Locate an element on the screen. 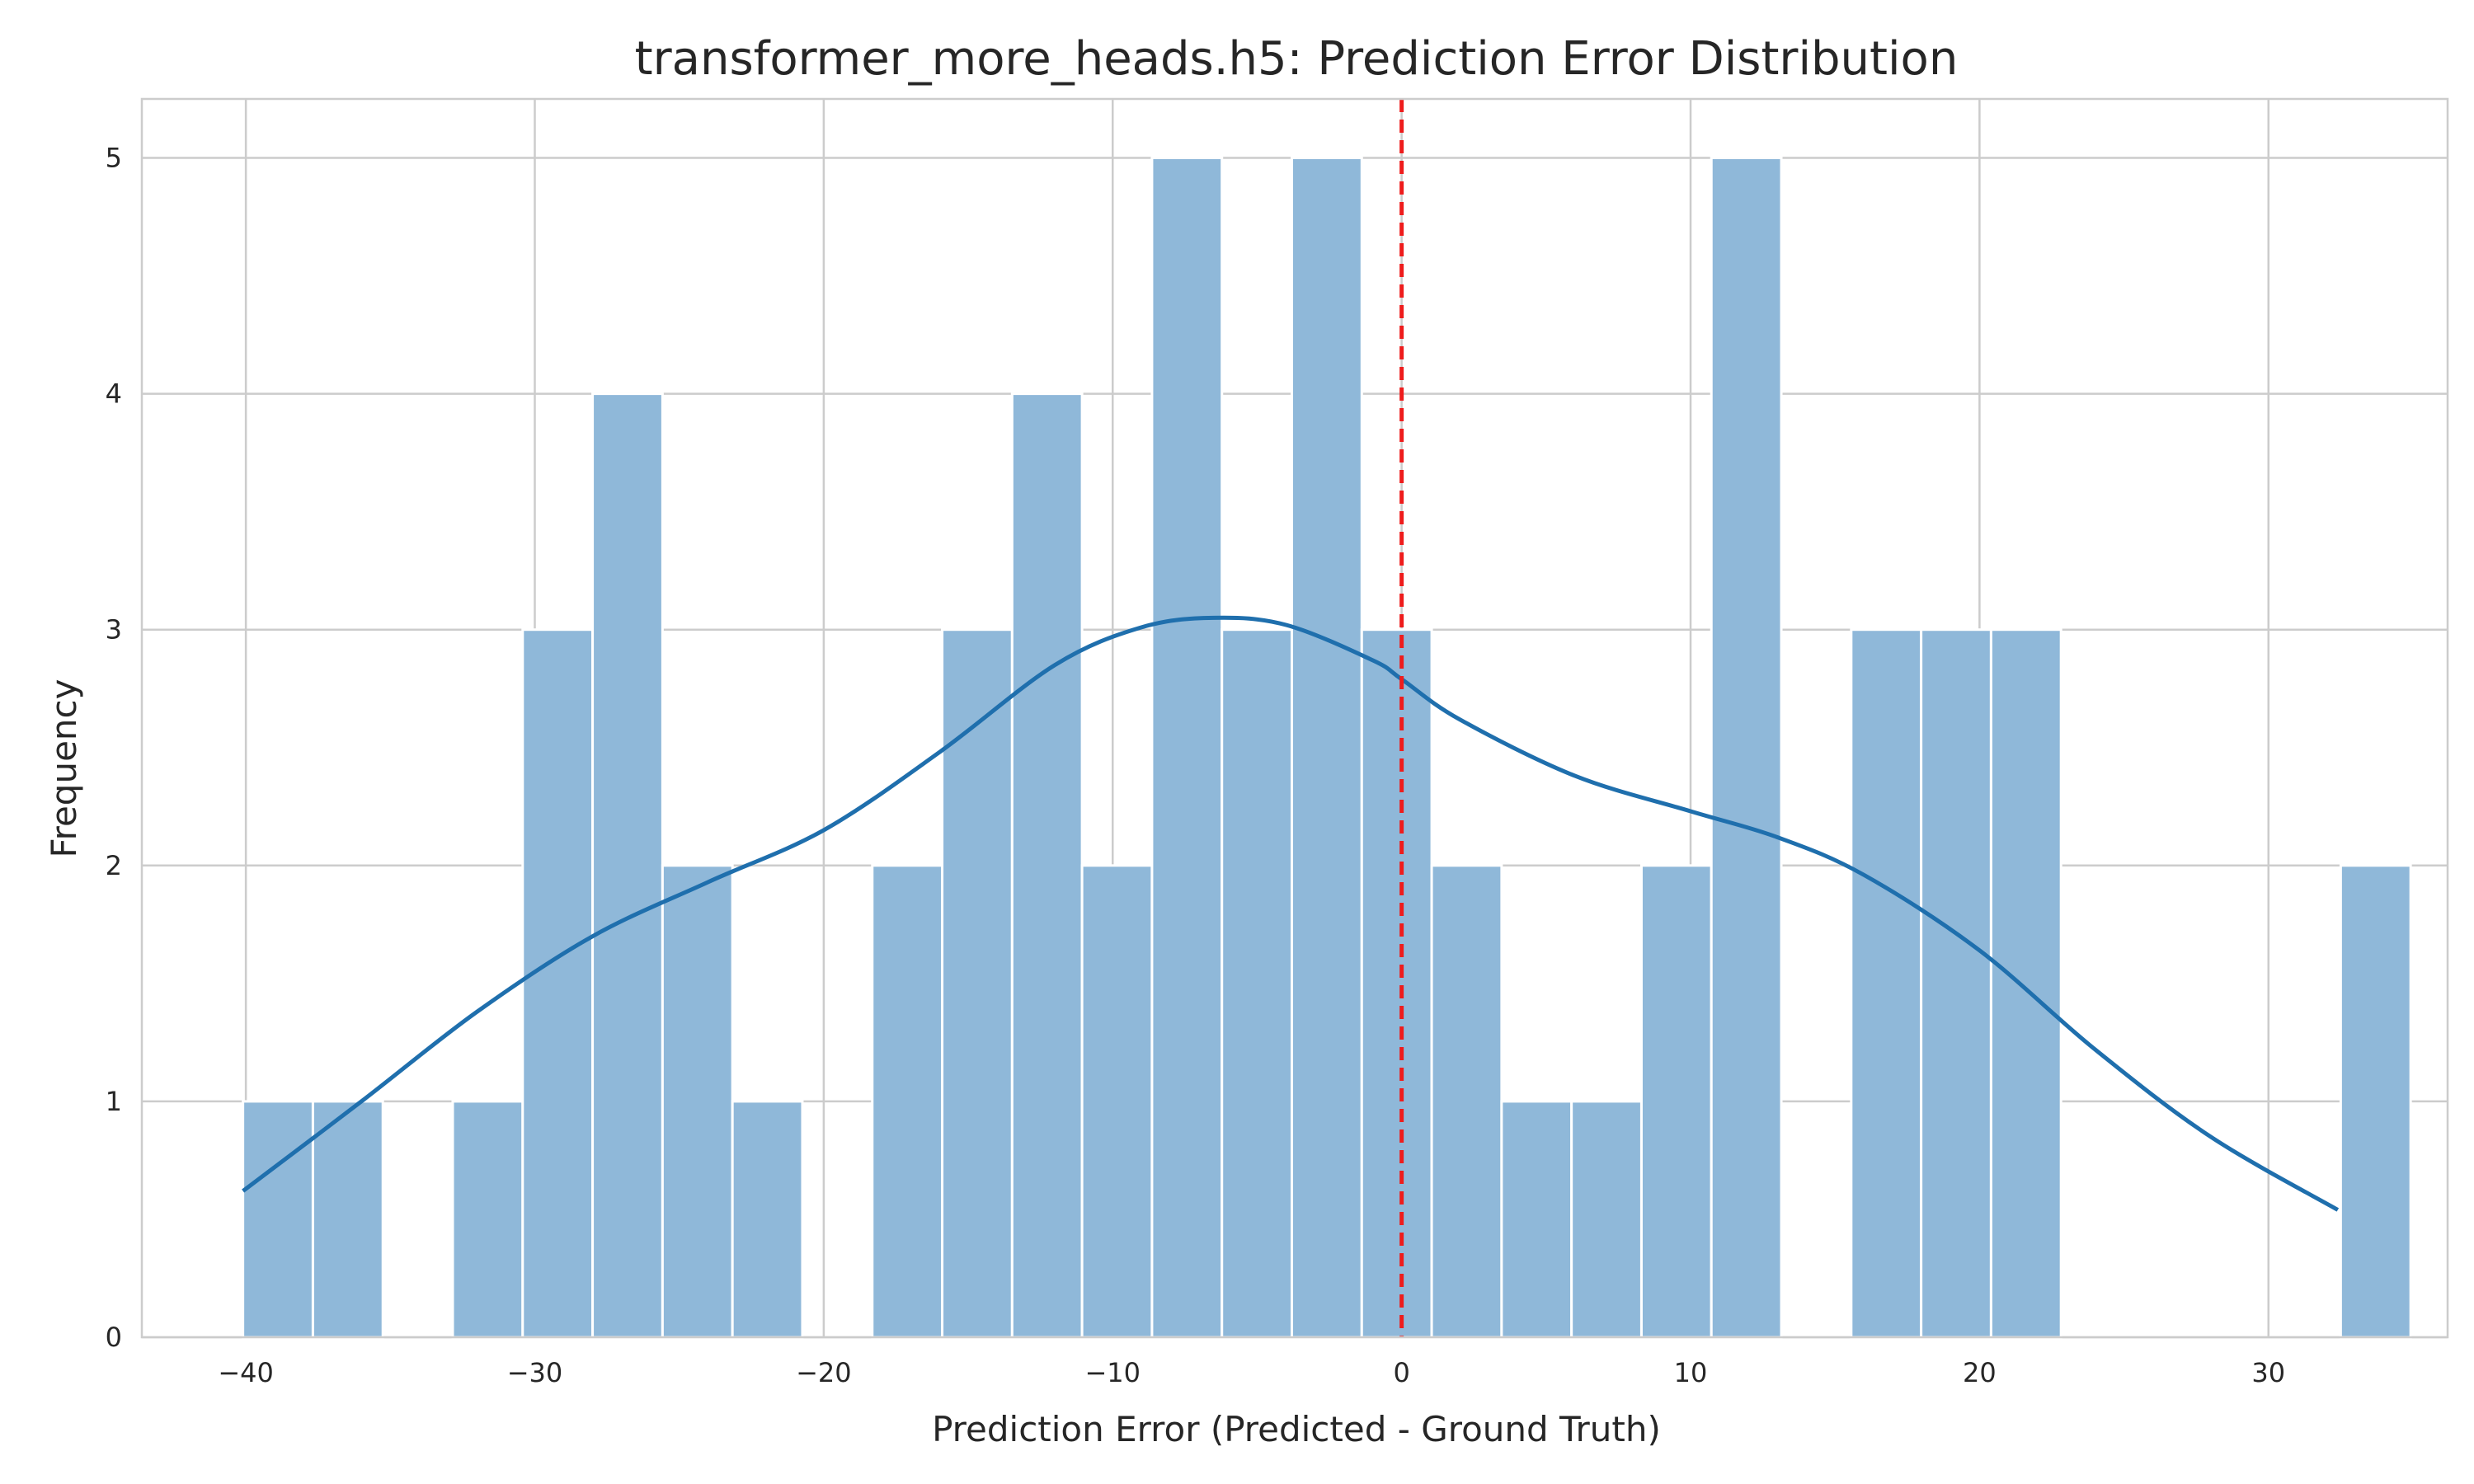 The image size is (2474, 1484). y-tick-label: 1 is located at coordinates (114, 1101).